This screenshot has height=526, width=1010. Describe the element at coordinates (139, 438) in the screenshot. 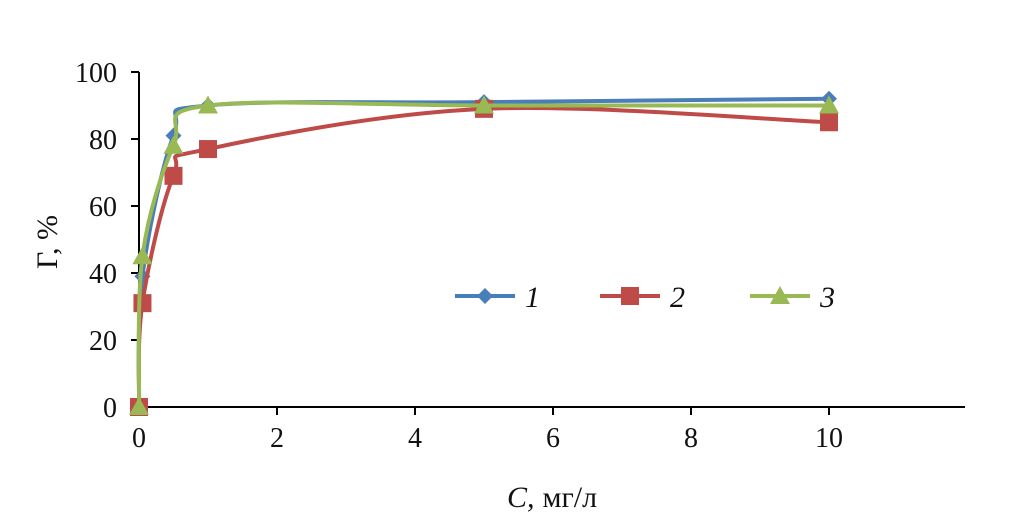

I see `x-tick-label: 0` at that location.